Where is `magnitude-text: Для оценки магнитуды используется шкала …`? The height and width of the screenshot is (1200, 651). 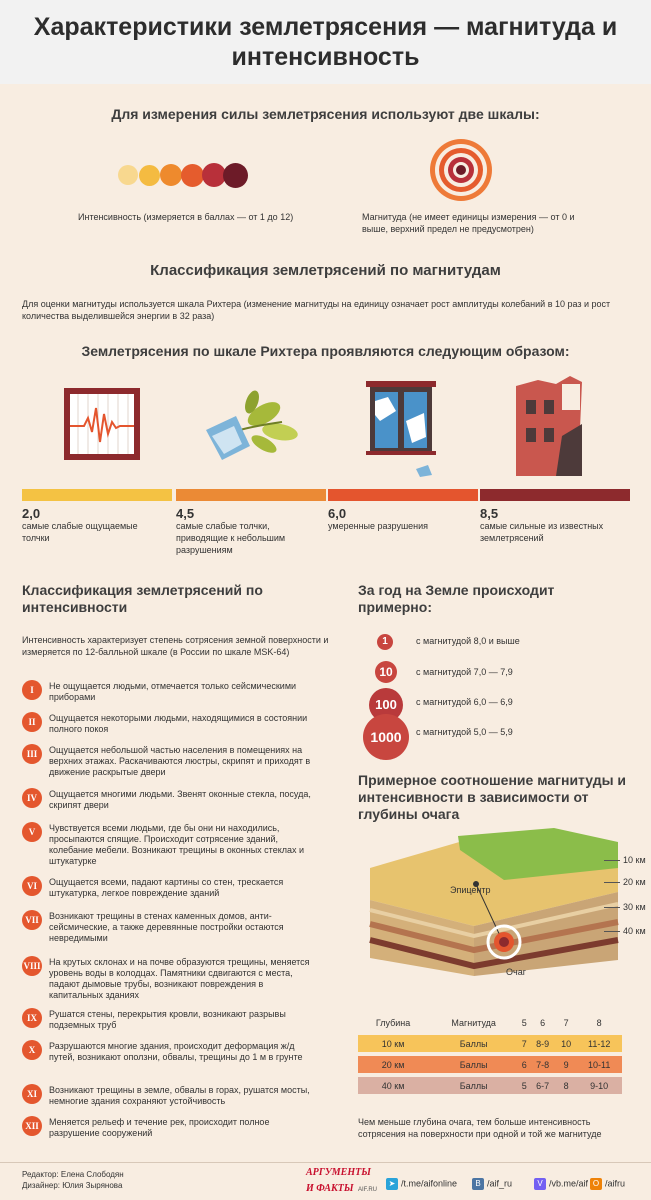 magnitude-text: Для оценки магнитуды используется шкала … is located at coordinates (316, 310).